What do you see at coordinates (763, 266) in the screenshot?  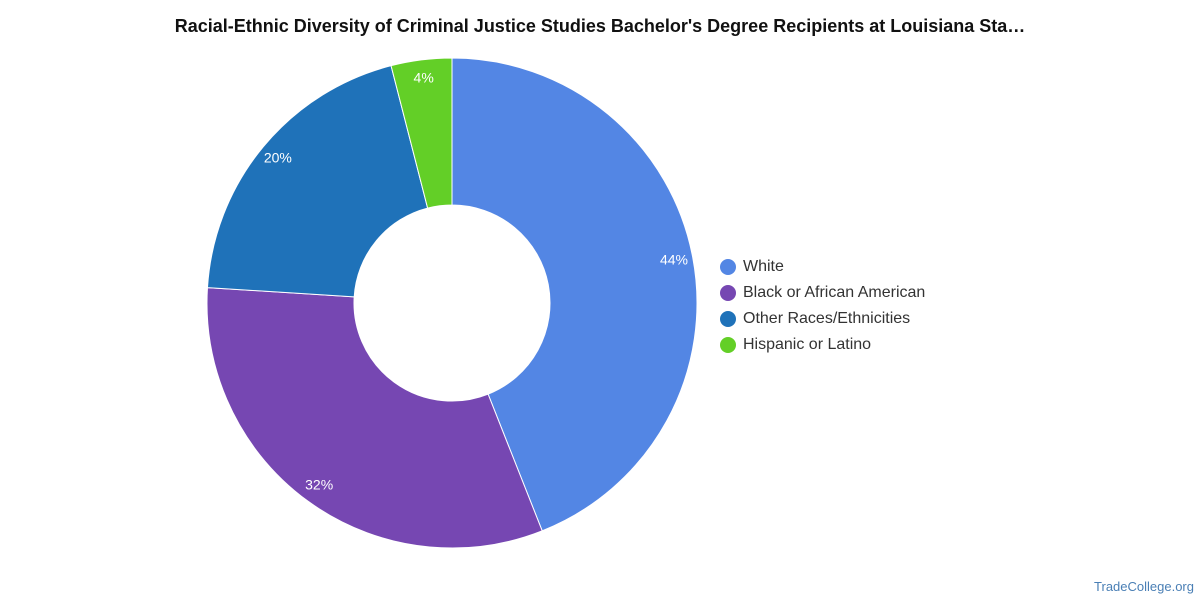 I see `legend-label-white: White` at bounding box center [763, 266].